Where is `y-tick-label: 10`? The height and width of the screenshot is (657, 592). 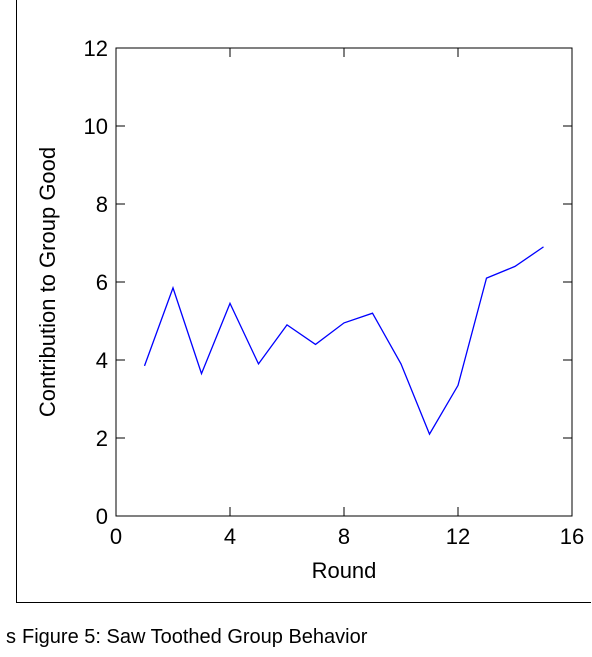
y-tick-label: 10 is located at coordinates (96, 126).